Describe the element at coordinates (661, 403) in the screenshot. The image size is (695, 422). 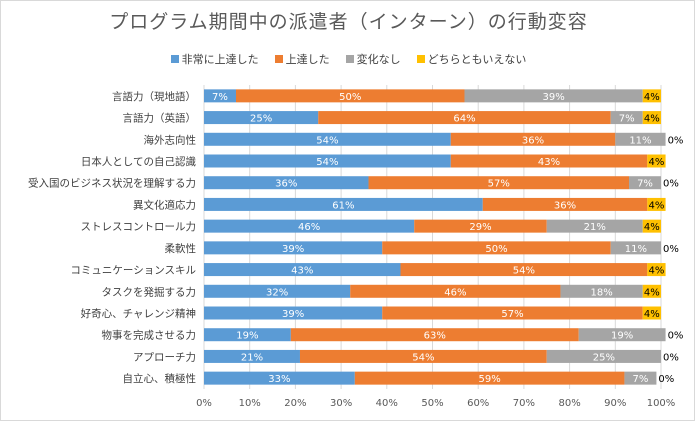
I see `x-tick-label: 100%` at that location.